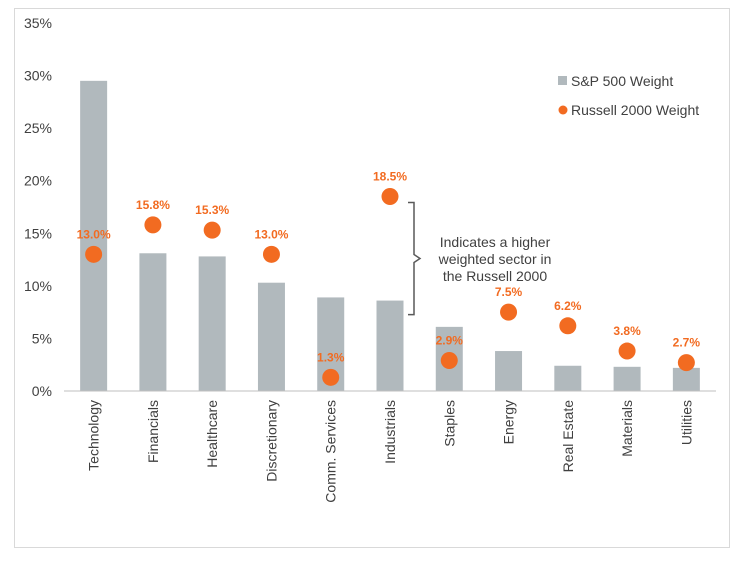 This screenshot has height=566, width=742. Describe the element at coordinates (628, 95) in the screenshot. I see `legend: S&P 500 Weight Russell 2000 Weight` at that location.